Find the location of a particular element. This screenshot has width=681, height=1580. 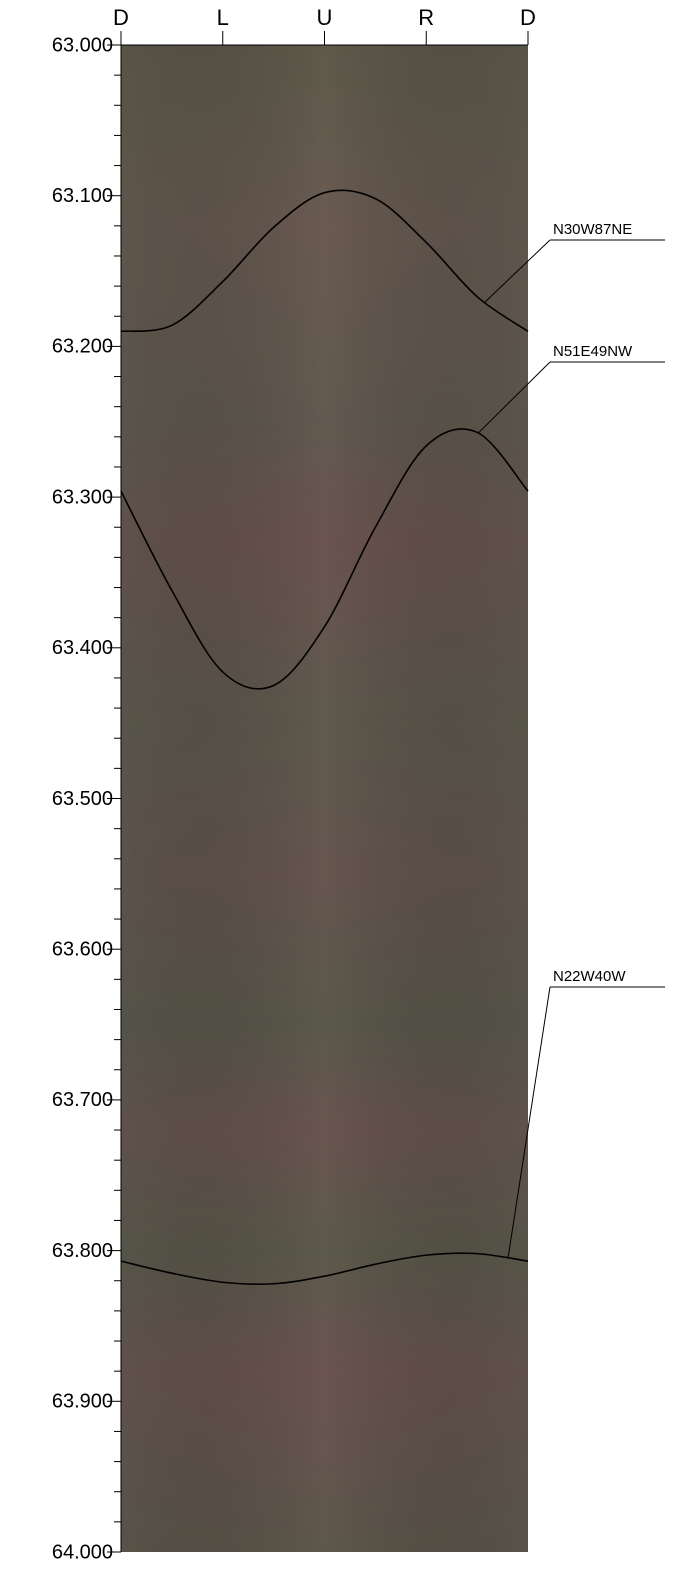

feature-label: N30W87NE is located at coordinates (592, 229).